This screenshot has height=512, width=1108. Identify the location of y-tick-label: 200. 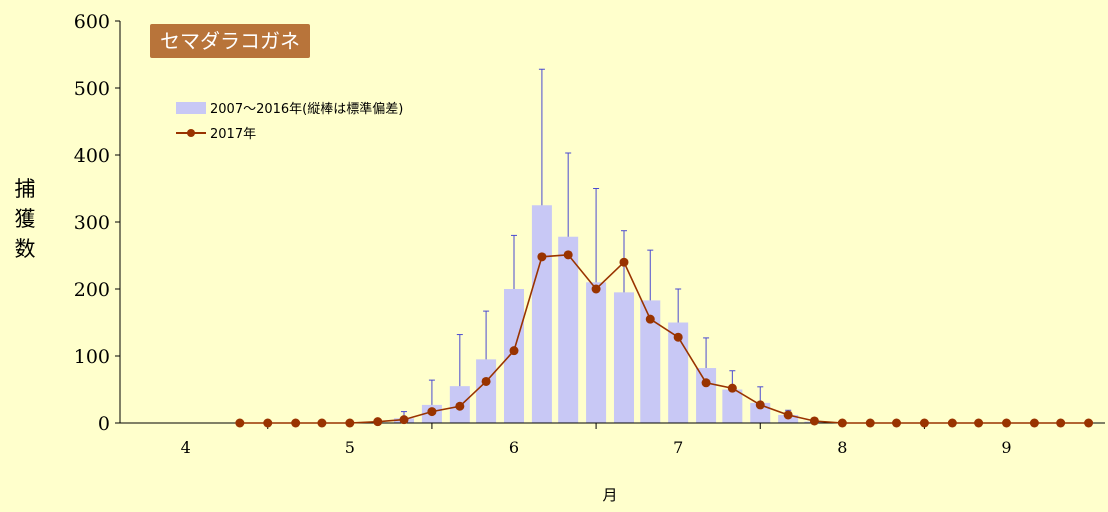
(92, 290).